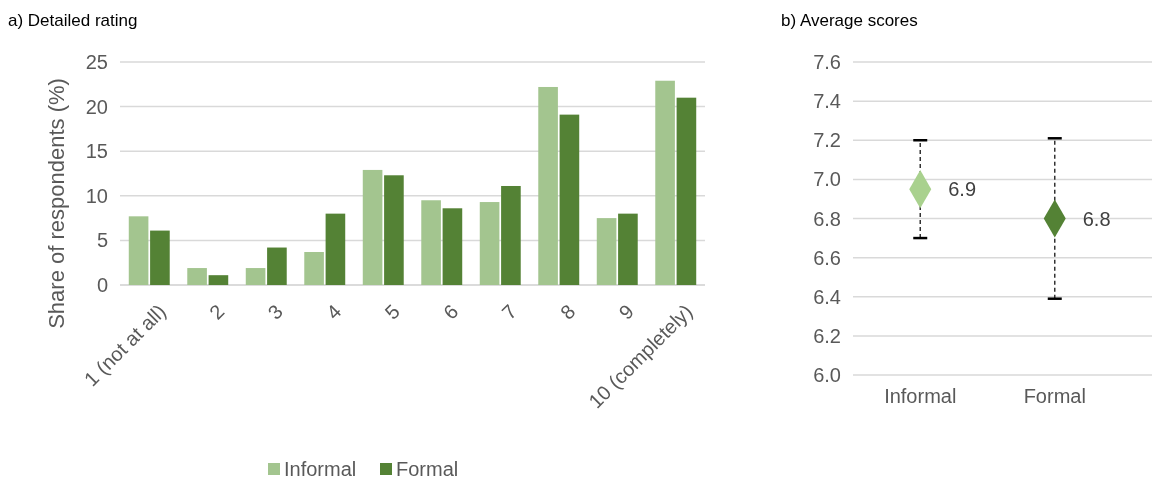  Describe the element at coordinates (827, 62) in the screenshot. I see `y-tick-label: 7.6` at that location.